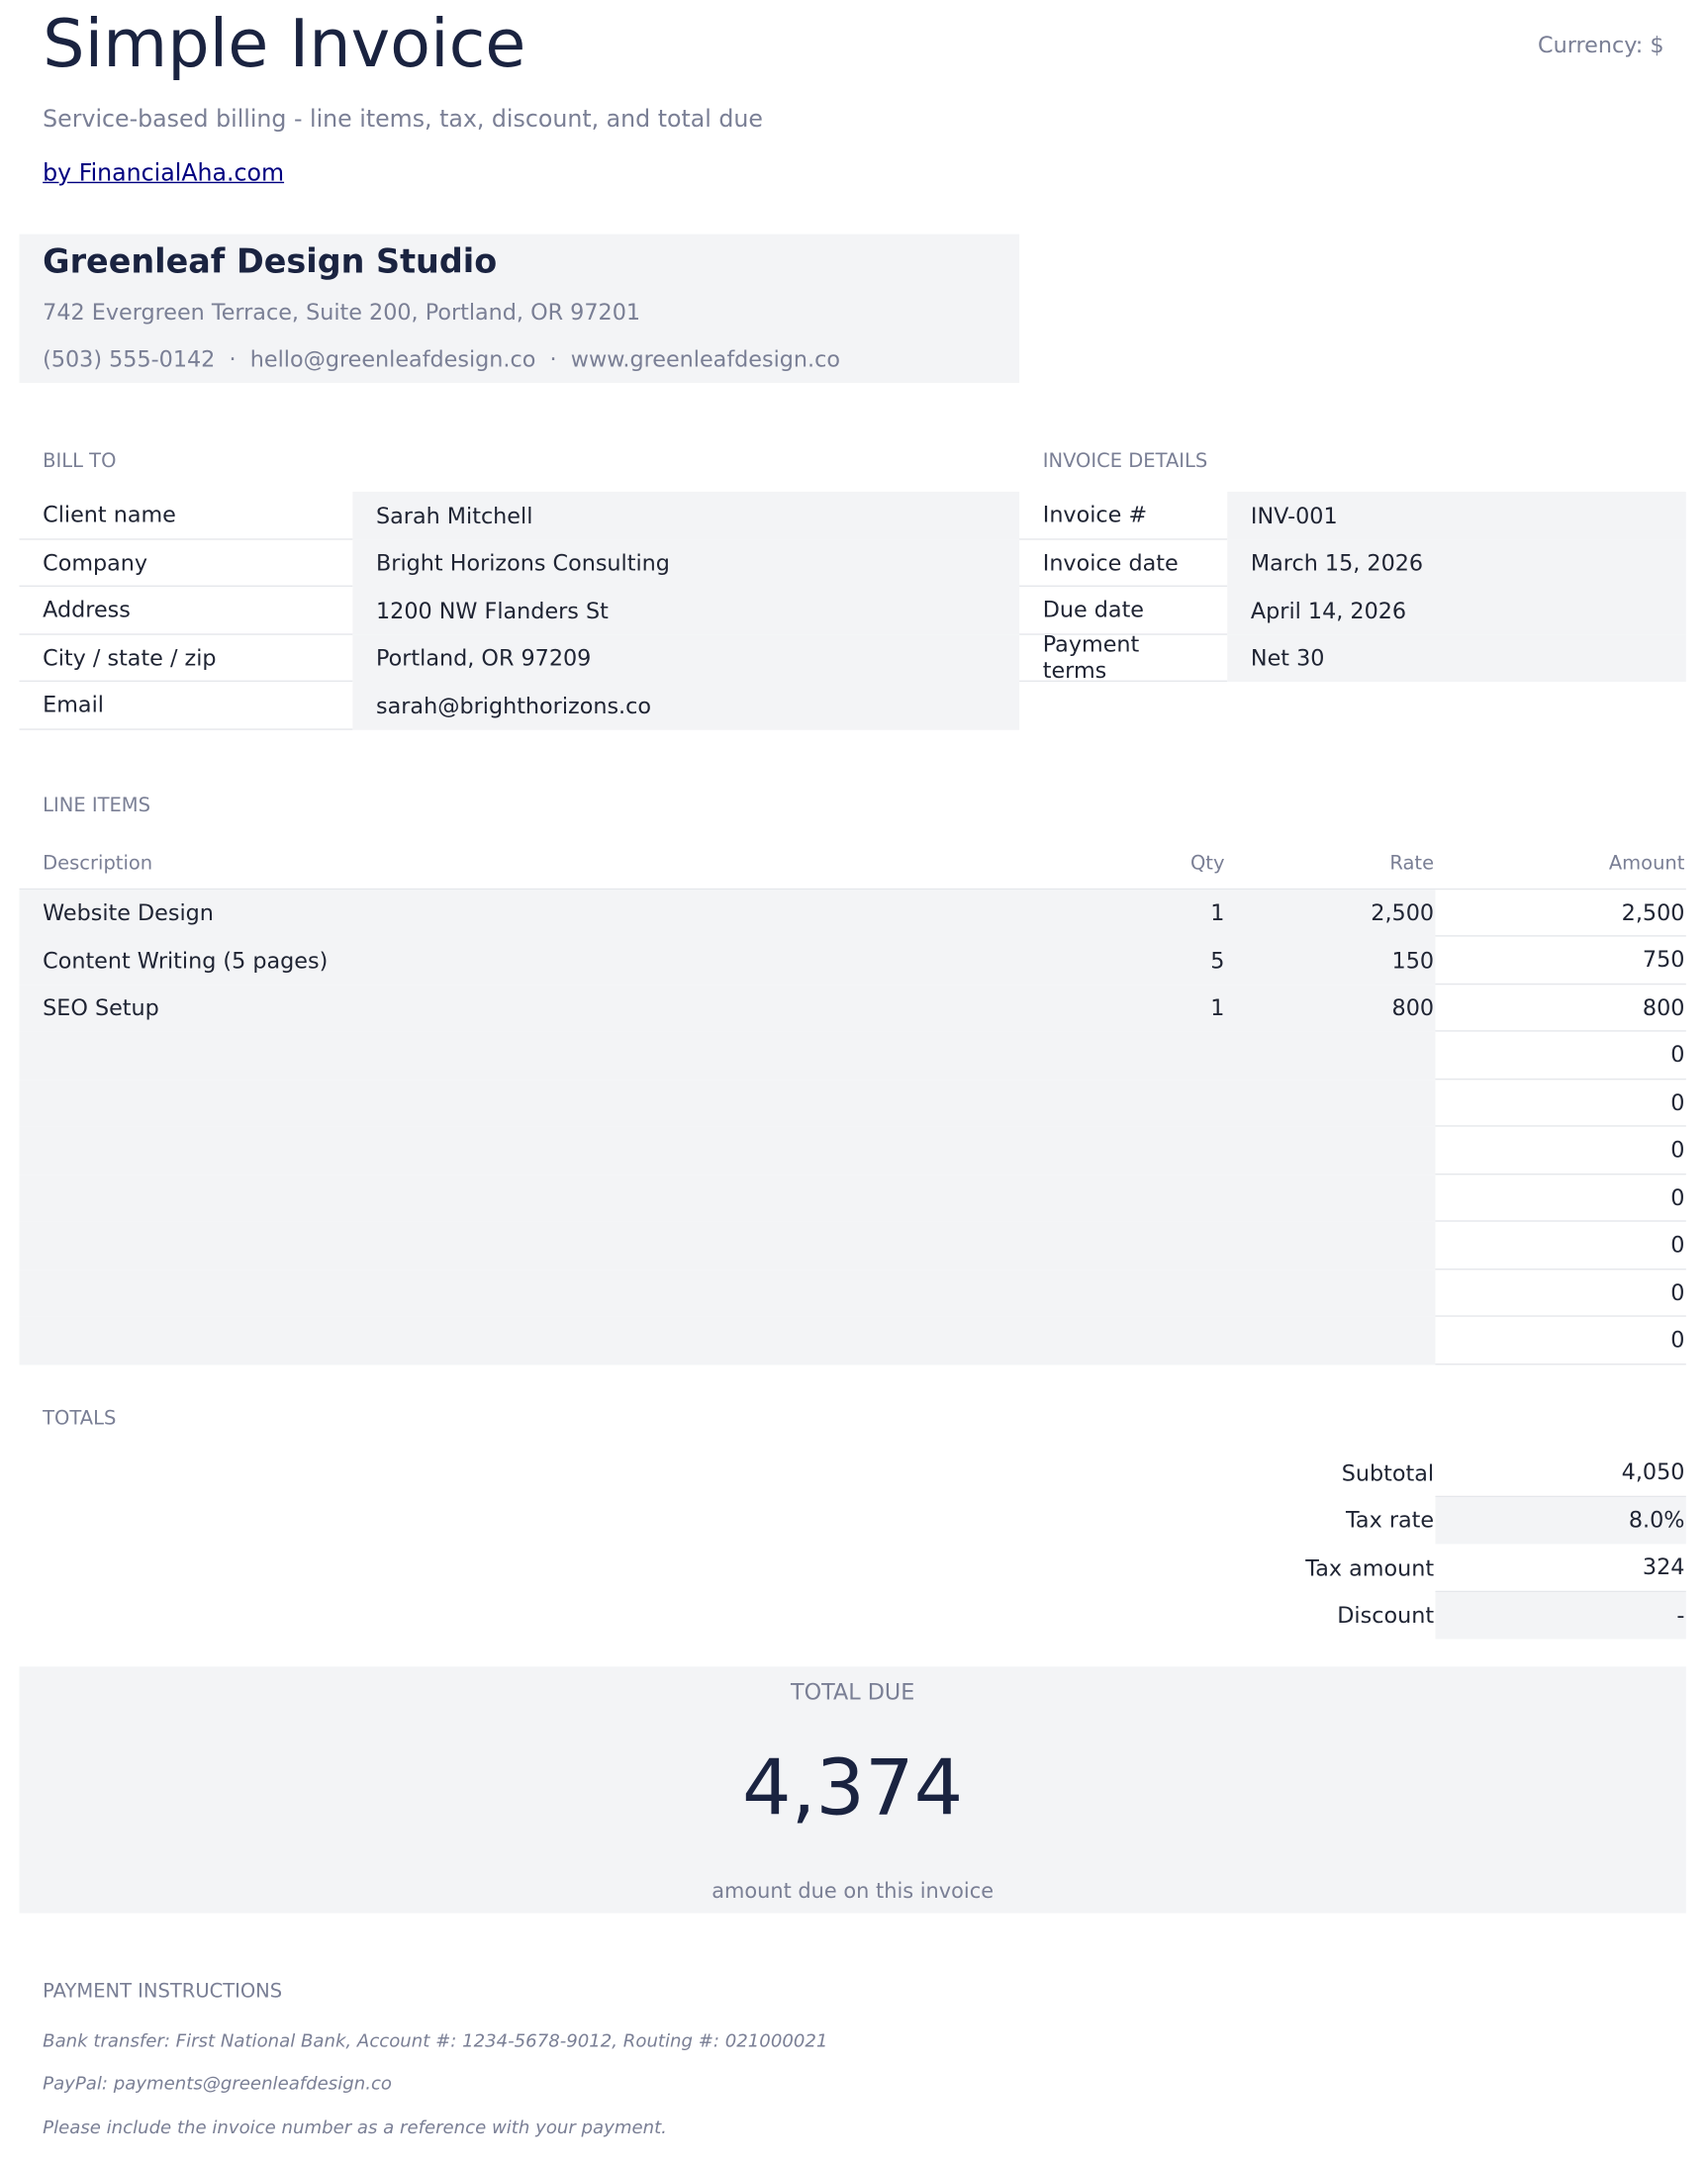  What do you see at coordinates (519, 706) in the screenshot?
I see `table-row: Email sarah@brighthorizons.co` at bounding box center [519, 706].